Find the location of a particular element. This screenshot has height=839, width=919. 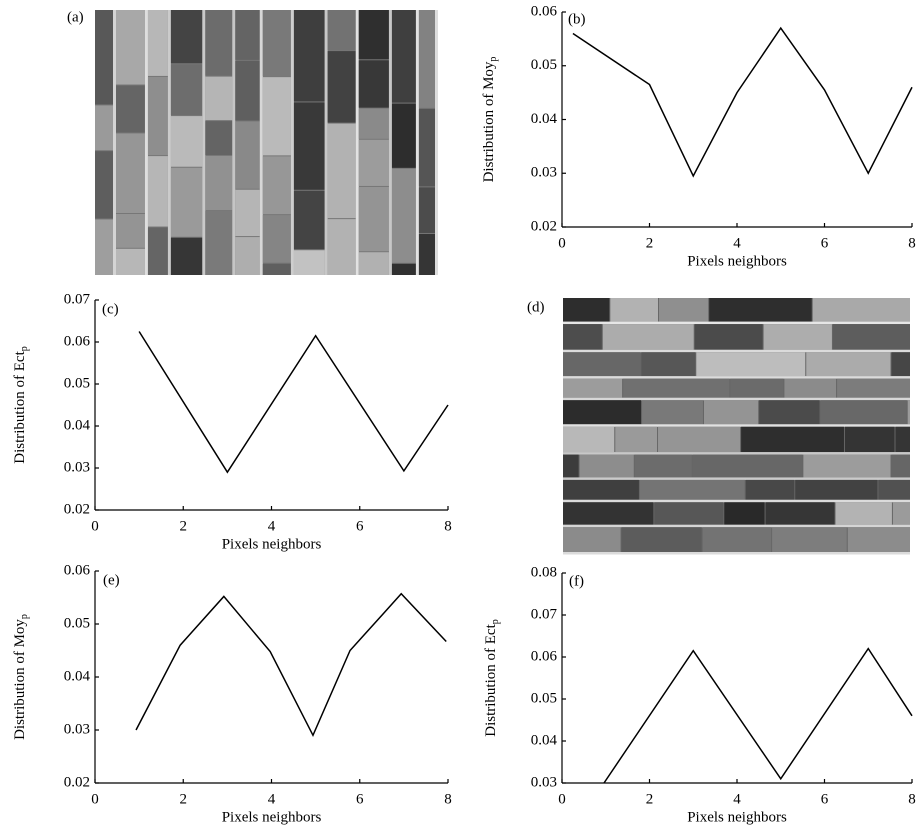

panel-label: (c) is located at coordinates (110, 309).